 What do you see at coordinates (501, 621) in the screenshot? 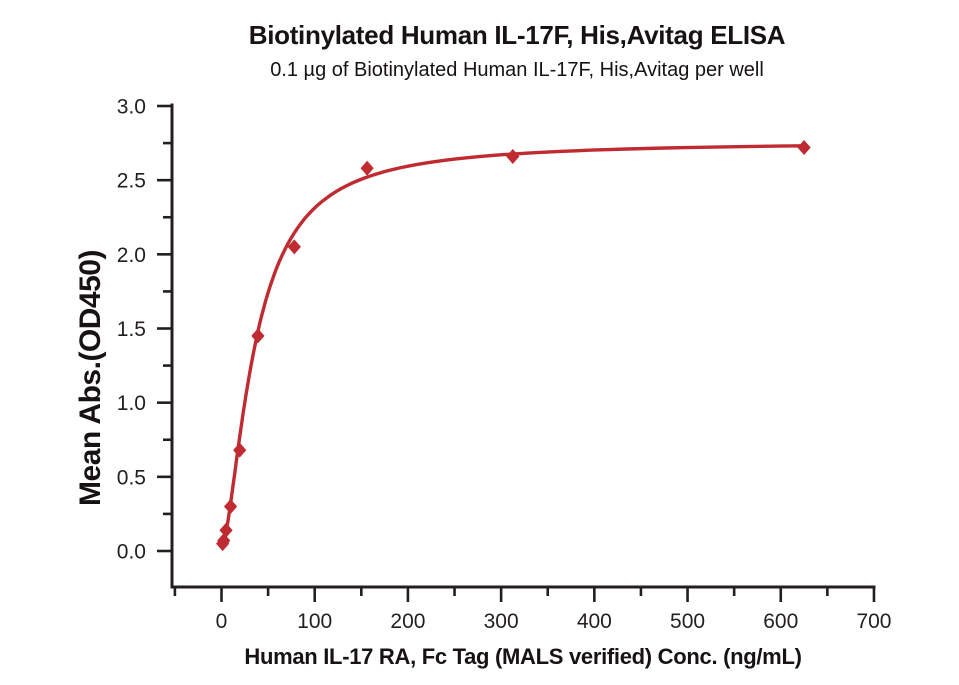
I see `x-tick-label: 300` at bounding box center [501, 621].